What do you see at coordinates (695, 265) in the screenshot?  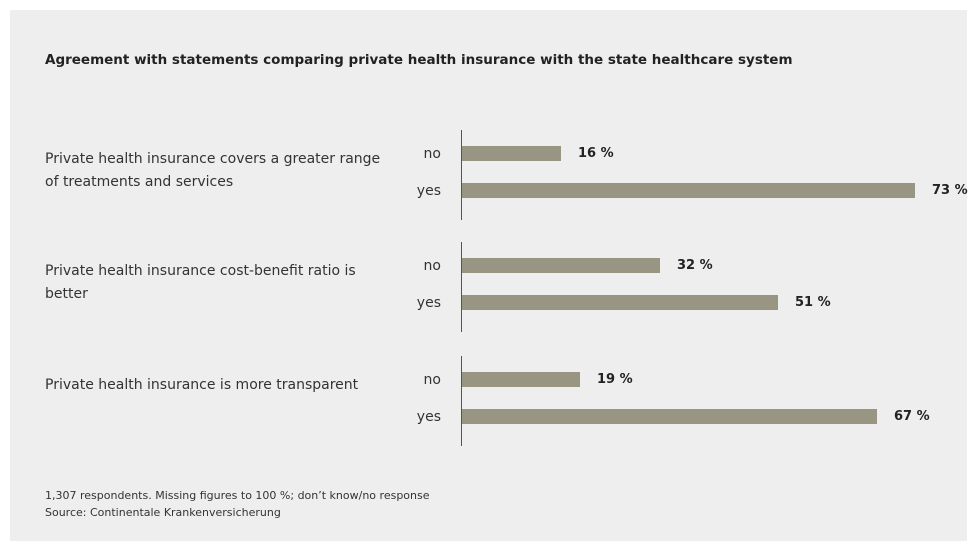 I see `value-label: 32 %` at bounding box center [695, 265].